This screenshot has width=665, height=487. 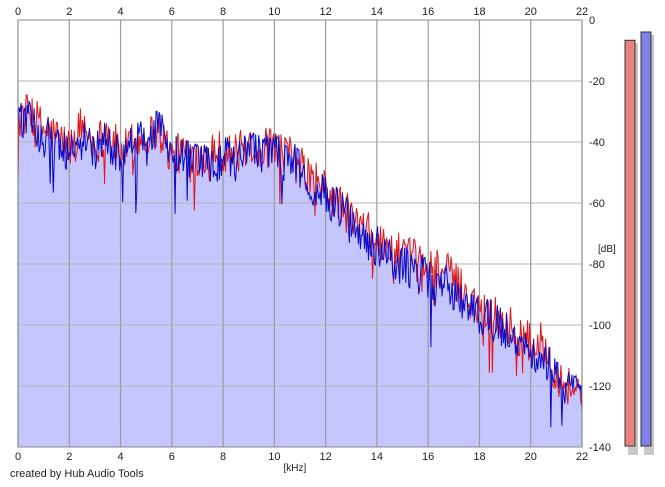 What do you see at coordinates (294, 468) in the screenshot?
I see `x-unit-label: [kHz]` at bounding box center [294, 468].